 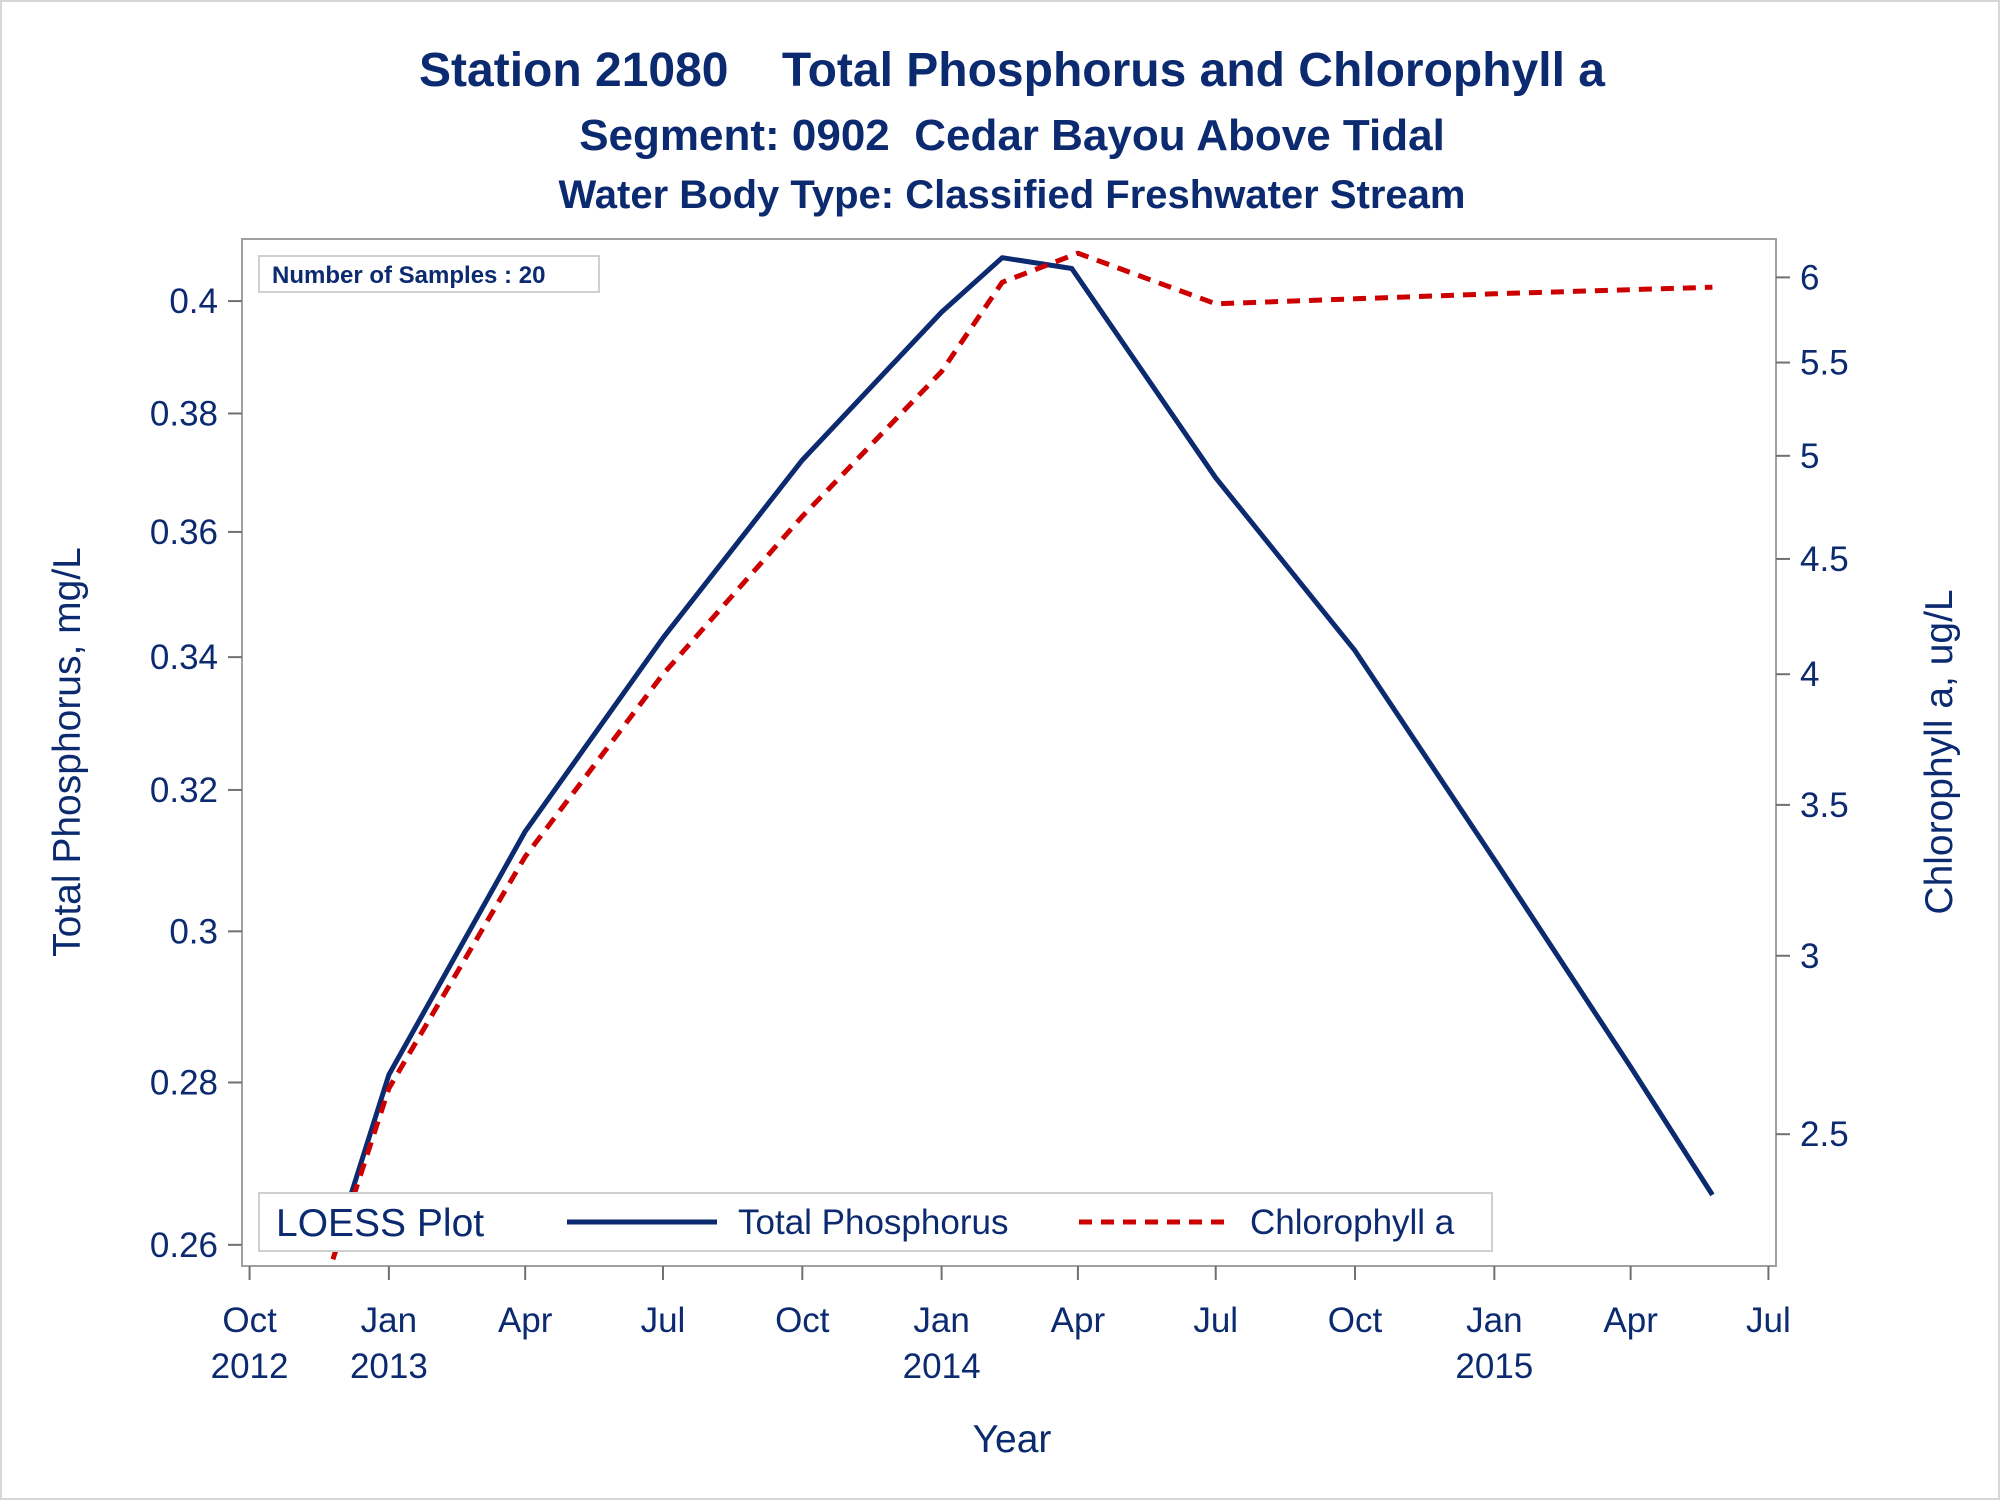 I want to click on x-tick-year-label: 2014, so click(x=942, y=1366).